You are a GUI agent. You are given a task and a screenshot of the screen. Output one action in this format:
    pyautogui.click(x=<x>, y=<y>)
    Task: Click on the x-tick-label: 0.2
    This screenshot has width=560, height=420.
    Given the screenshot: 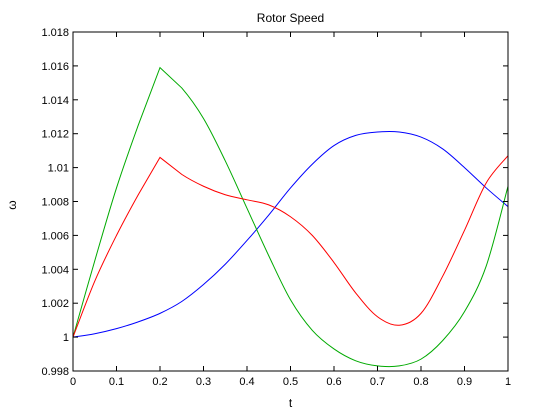 What is the action you would take?
    pyautogui.click(x=159, y=382)
    